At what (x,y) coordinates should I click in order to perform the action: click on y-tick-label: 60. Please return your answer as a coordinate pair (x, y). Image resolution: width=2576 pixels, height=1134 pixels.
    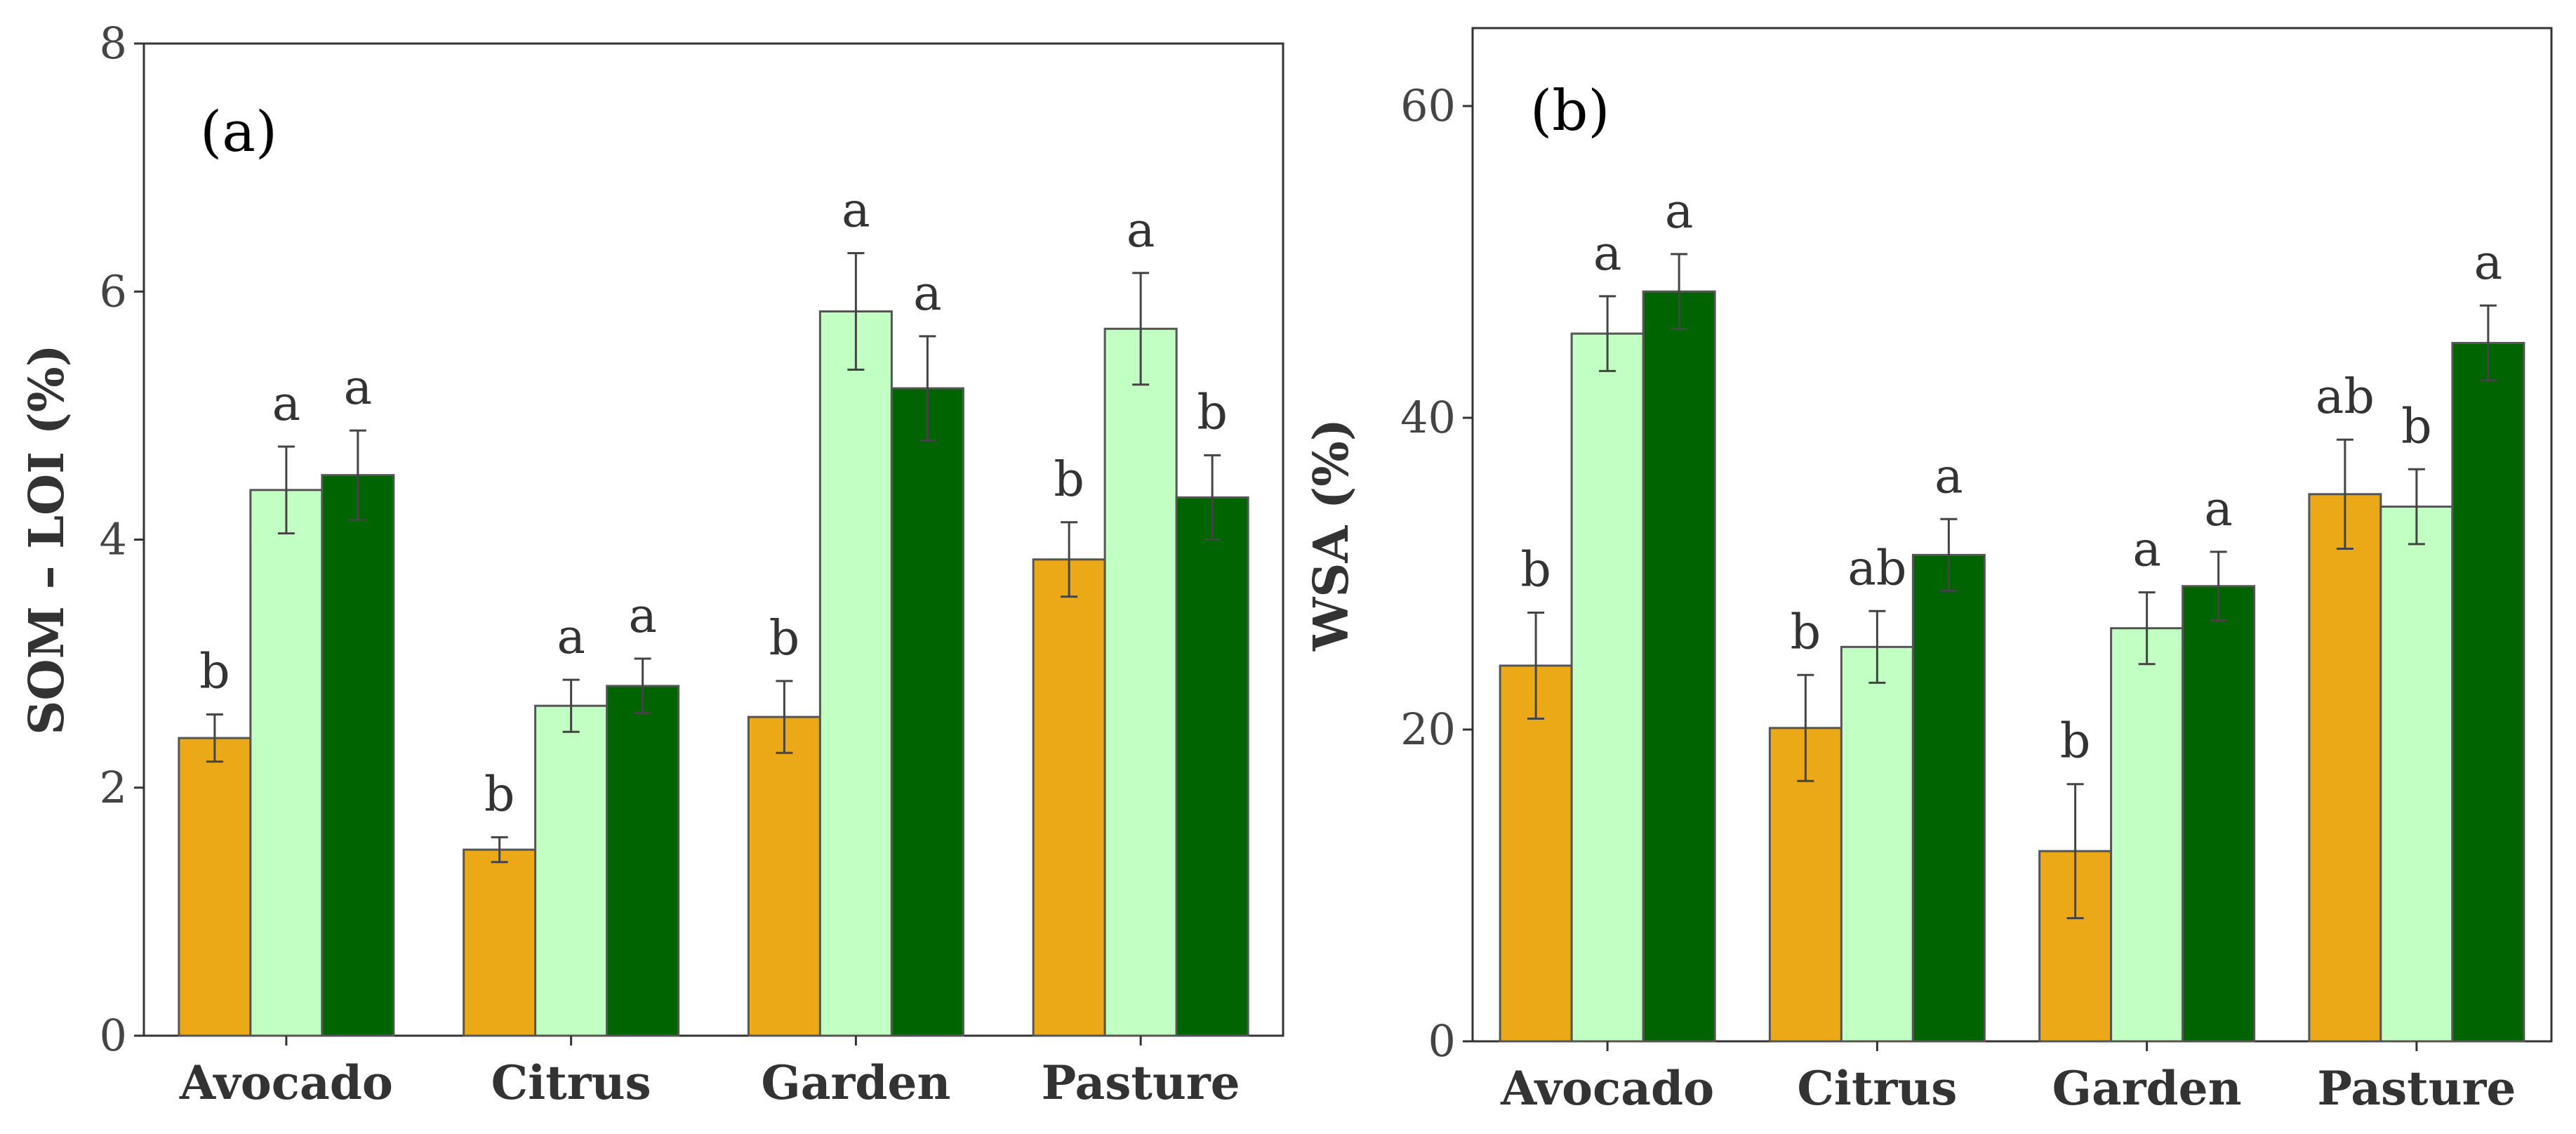
    Looking at the image, I should click on (1428, 106).